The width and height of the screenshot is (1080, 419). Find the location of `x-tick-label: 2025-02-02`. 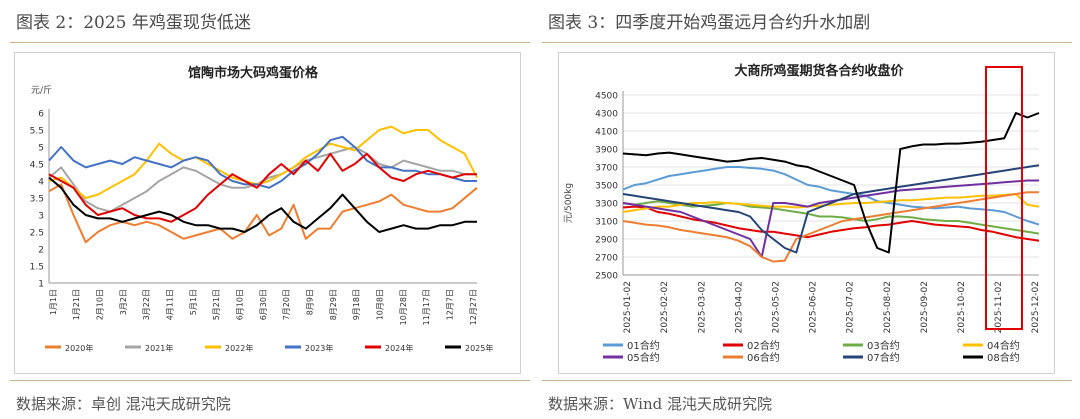

x-tick-label: 2025-02-02 is located at coordinates (665, 307).